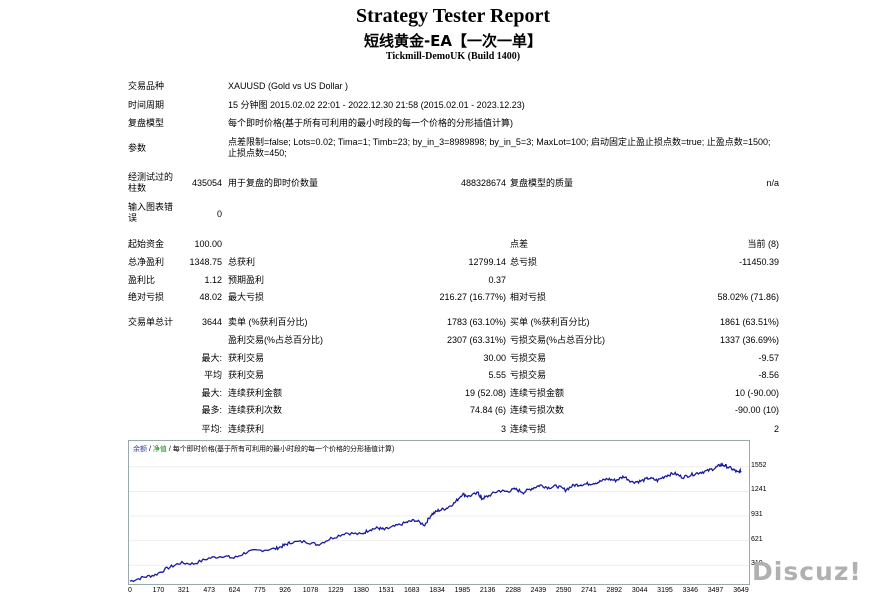 The image size is (872, 598). I want to click on largest-profit-label: 获利交易, so click(246, 358).